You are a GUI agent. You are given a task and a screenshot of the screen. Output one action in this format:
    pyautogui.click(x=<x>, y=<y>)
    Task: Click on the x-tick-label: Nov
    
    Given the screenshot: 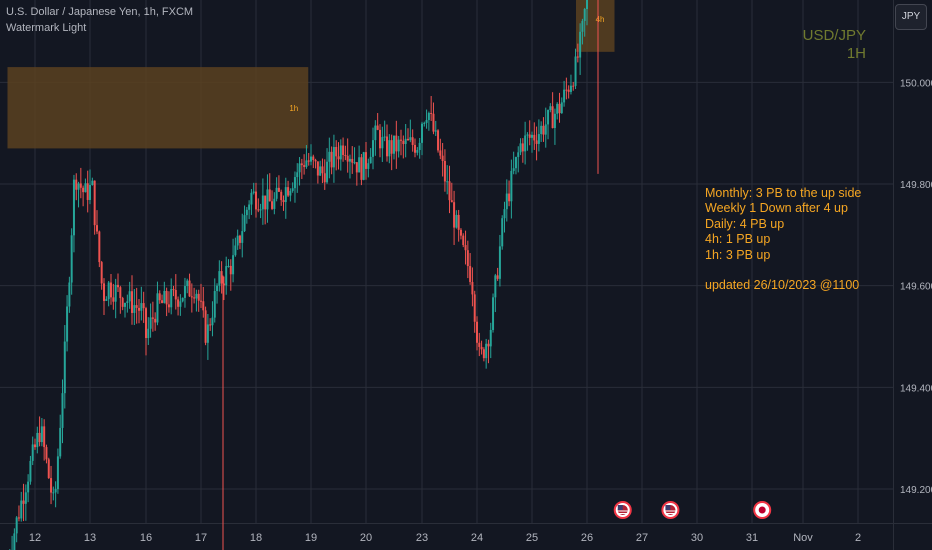 What is the action you would take?
    pyautogui.click(x=803, y=538)
    